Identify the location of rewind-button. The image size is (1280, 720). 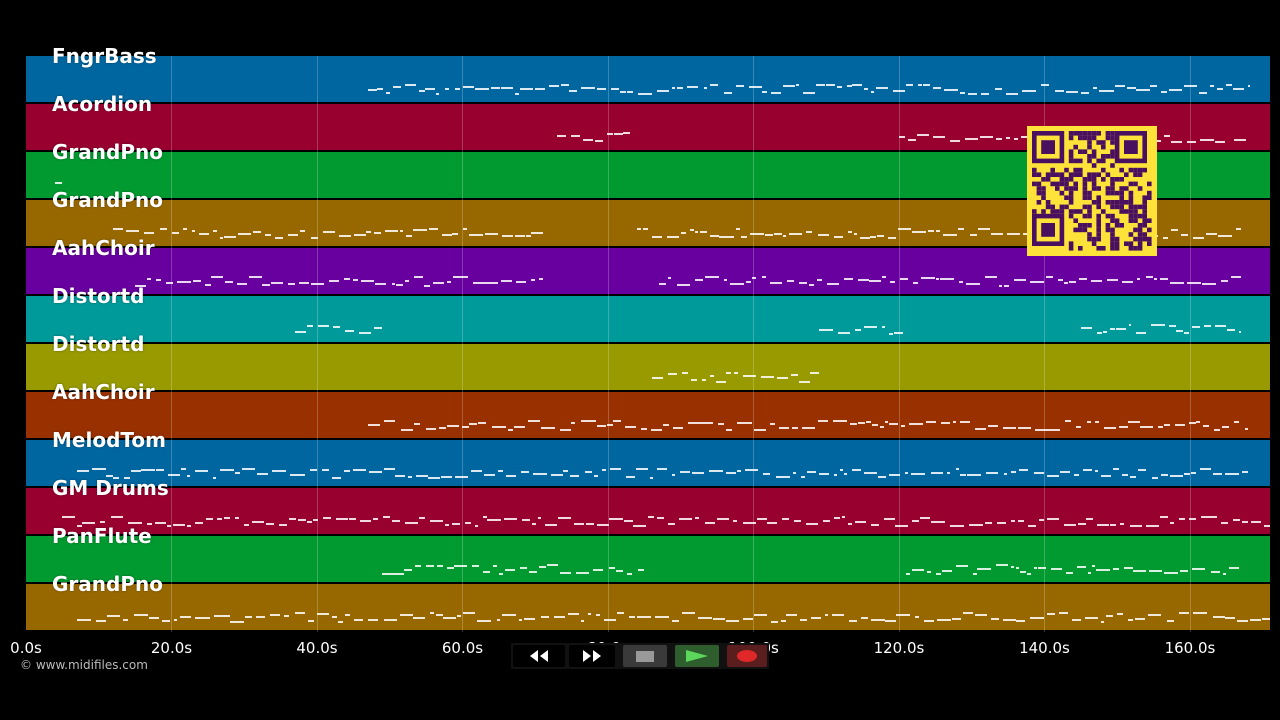
(539, 656).